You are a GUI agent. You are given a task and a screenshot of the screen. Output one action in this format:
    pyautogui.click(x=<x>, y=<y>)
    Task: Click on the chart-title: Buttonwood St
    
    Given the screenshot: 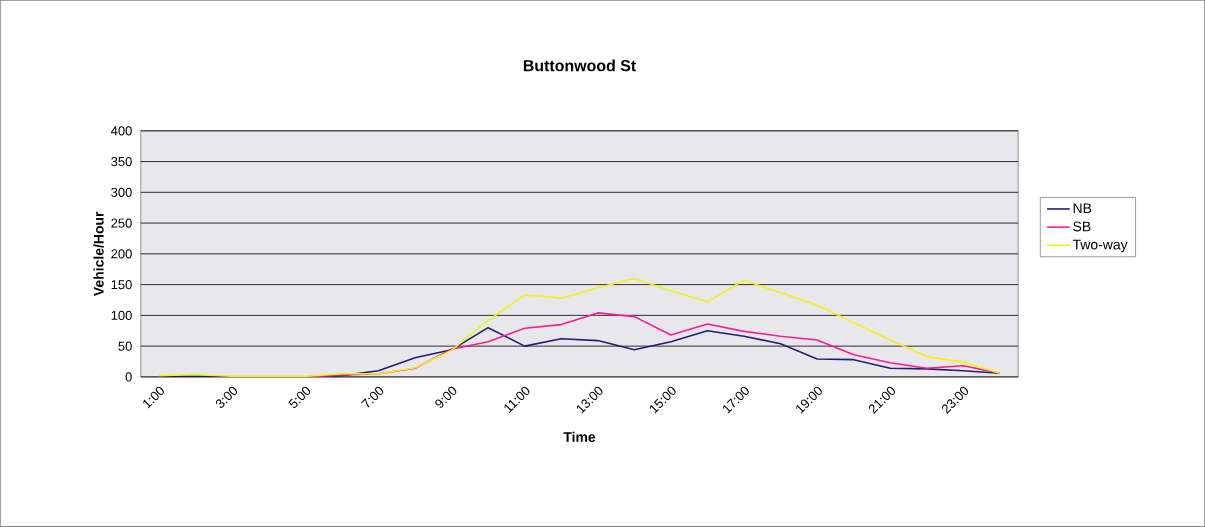 What is the action you would take?
    pyautogui.click(x=579, y=65)
    